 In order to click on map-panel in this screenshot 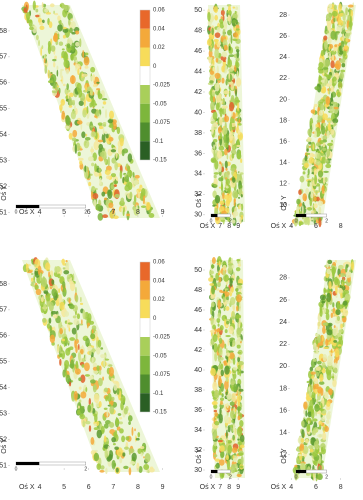, I will do `click(225, 115)`.